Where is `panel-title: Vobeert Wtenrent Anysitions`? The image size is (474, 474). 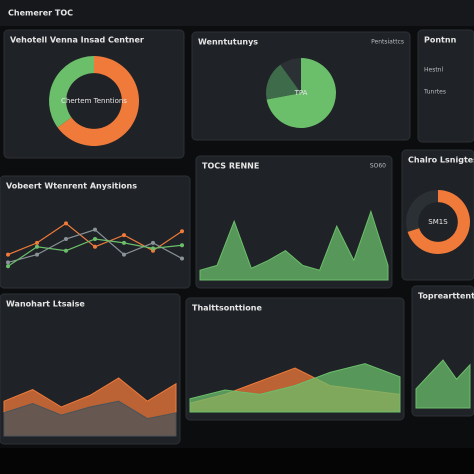 panel-title: Vobeert Wtenrent Anysitions is located at coordinates (71, 186).